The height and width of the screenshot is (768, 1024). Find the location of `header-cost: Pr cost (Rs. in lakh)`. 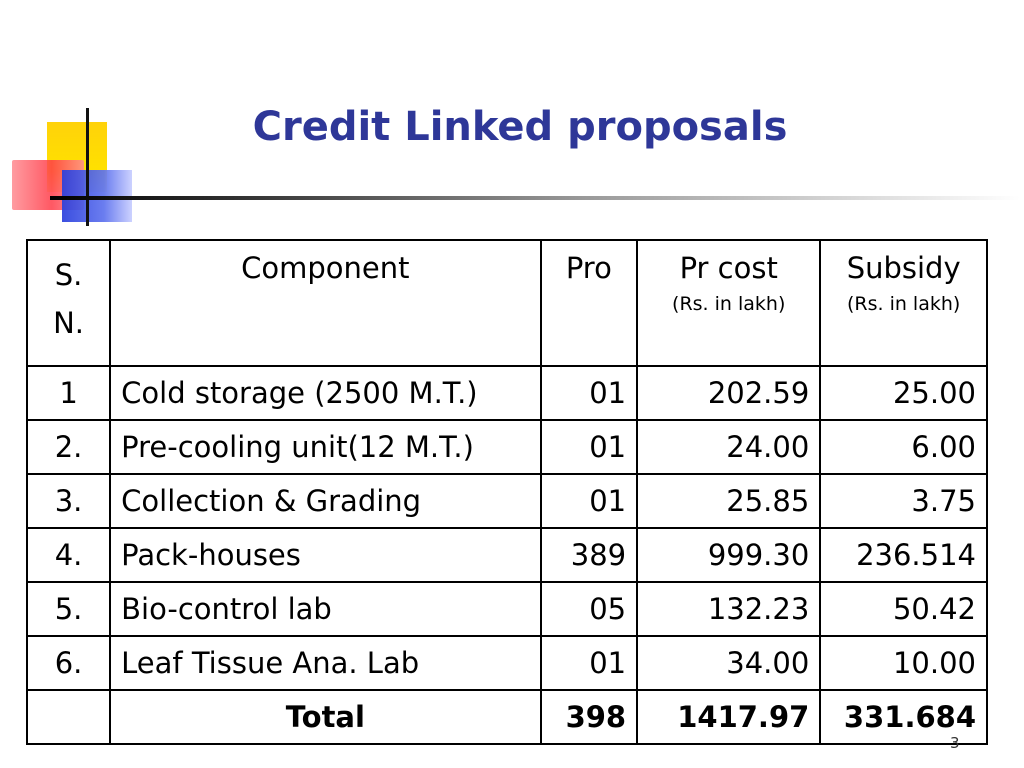

header-cost: Pr cost (Rs. in lakh) is located at coordinates (729, 303).